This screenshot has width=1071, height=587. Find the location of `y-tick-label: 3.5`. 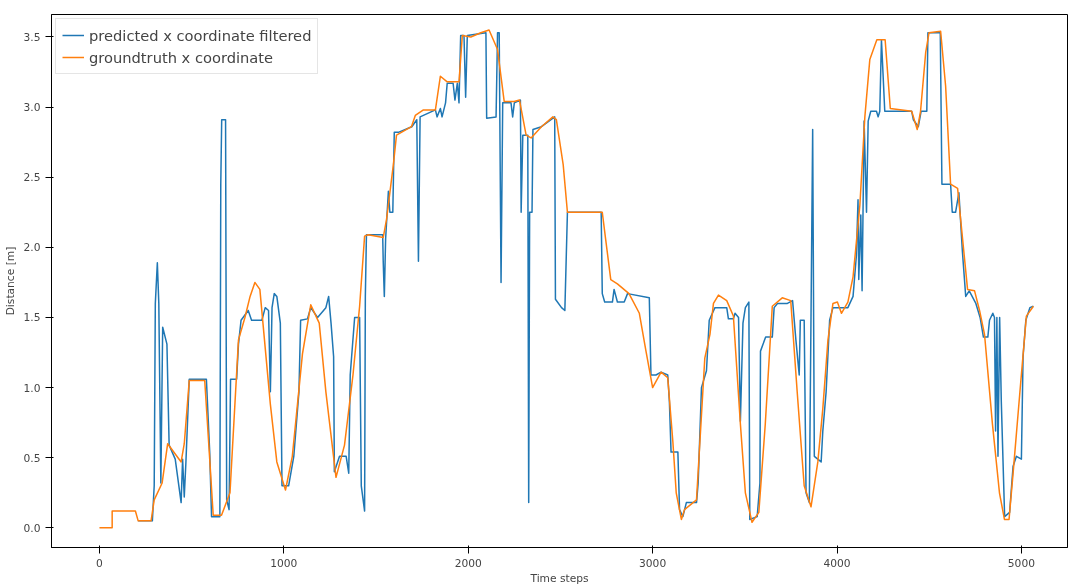

y-tick-label: 3.5 is located at coordinates (32, 37).